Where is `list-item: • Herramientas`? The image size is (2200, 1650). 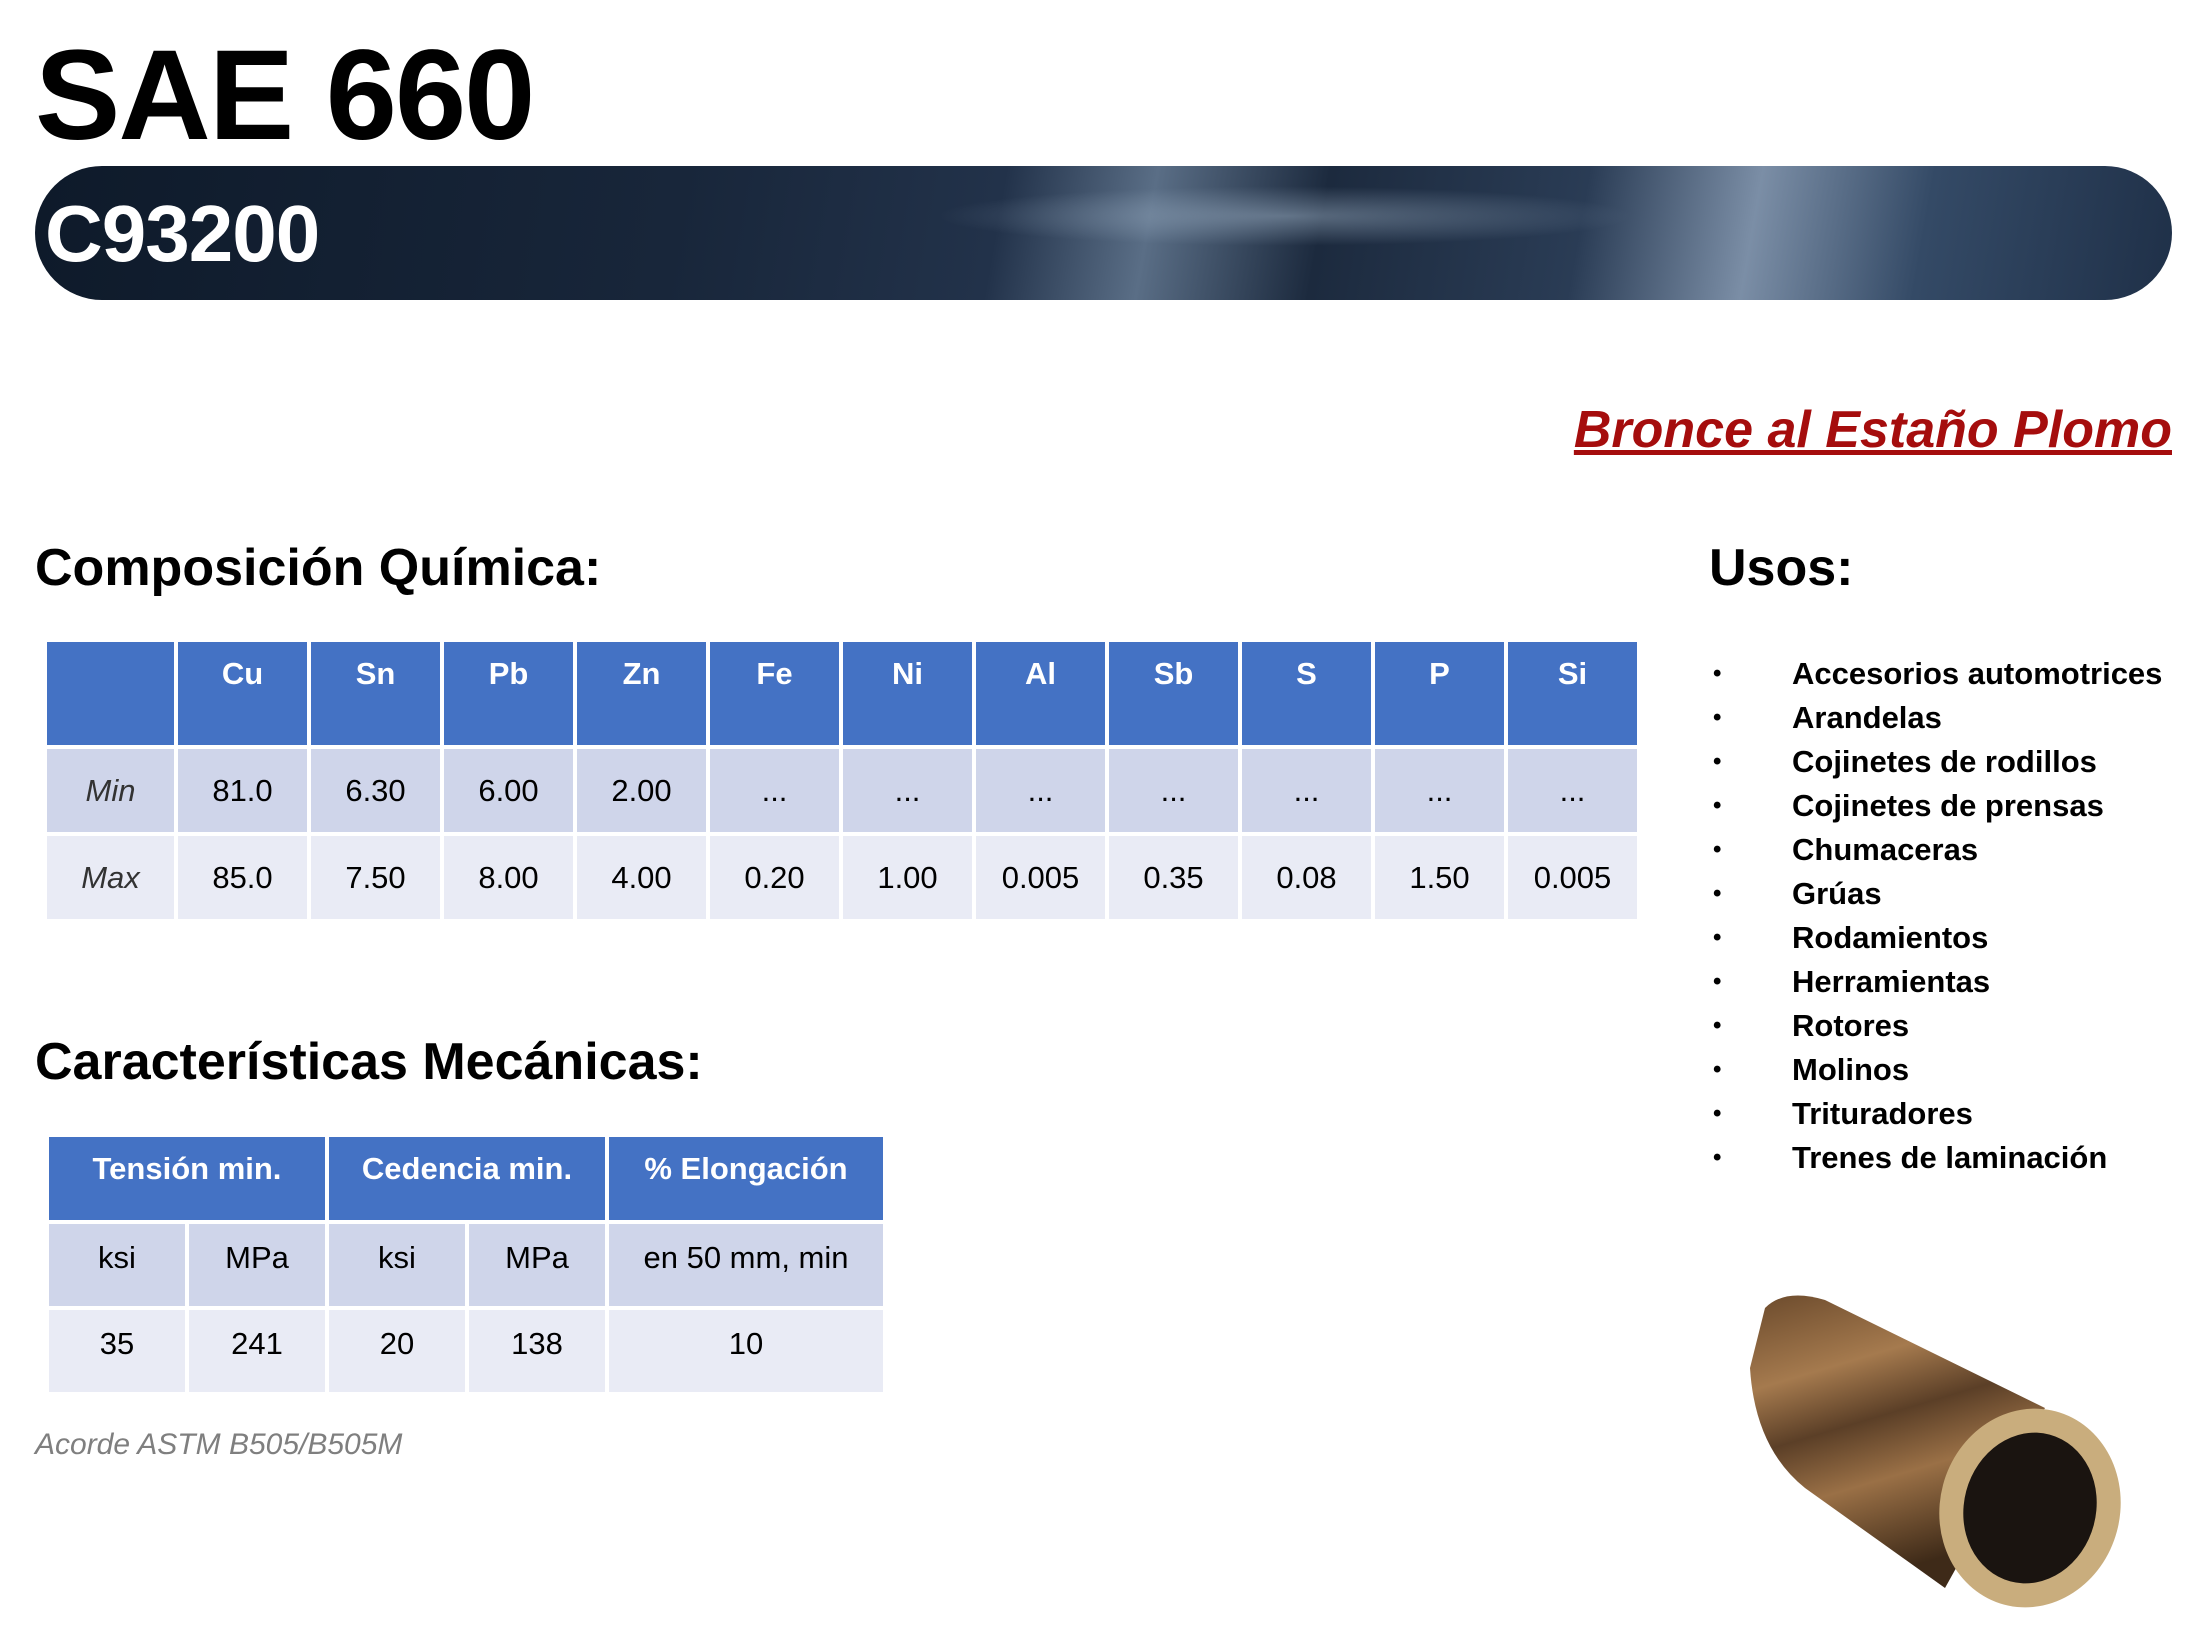 list-item: • Herramientas is located at coordinates (1935, 982).